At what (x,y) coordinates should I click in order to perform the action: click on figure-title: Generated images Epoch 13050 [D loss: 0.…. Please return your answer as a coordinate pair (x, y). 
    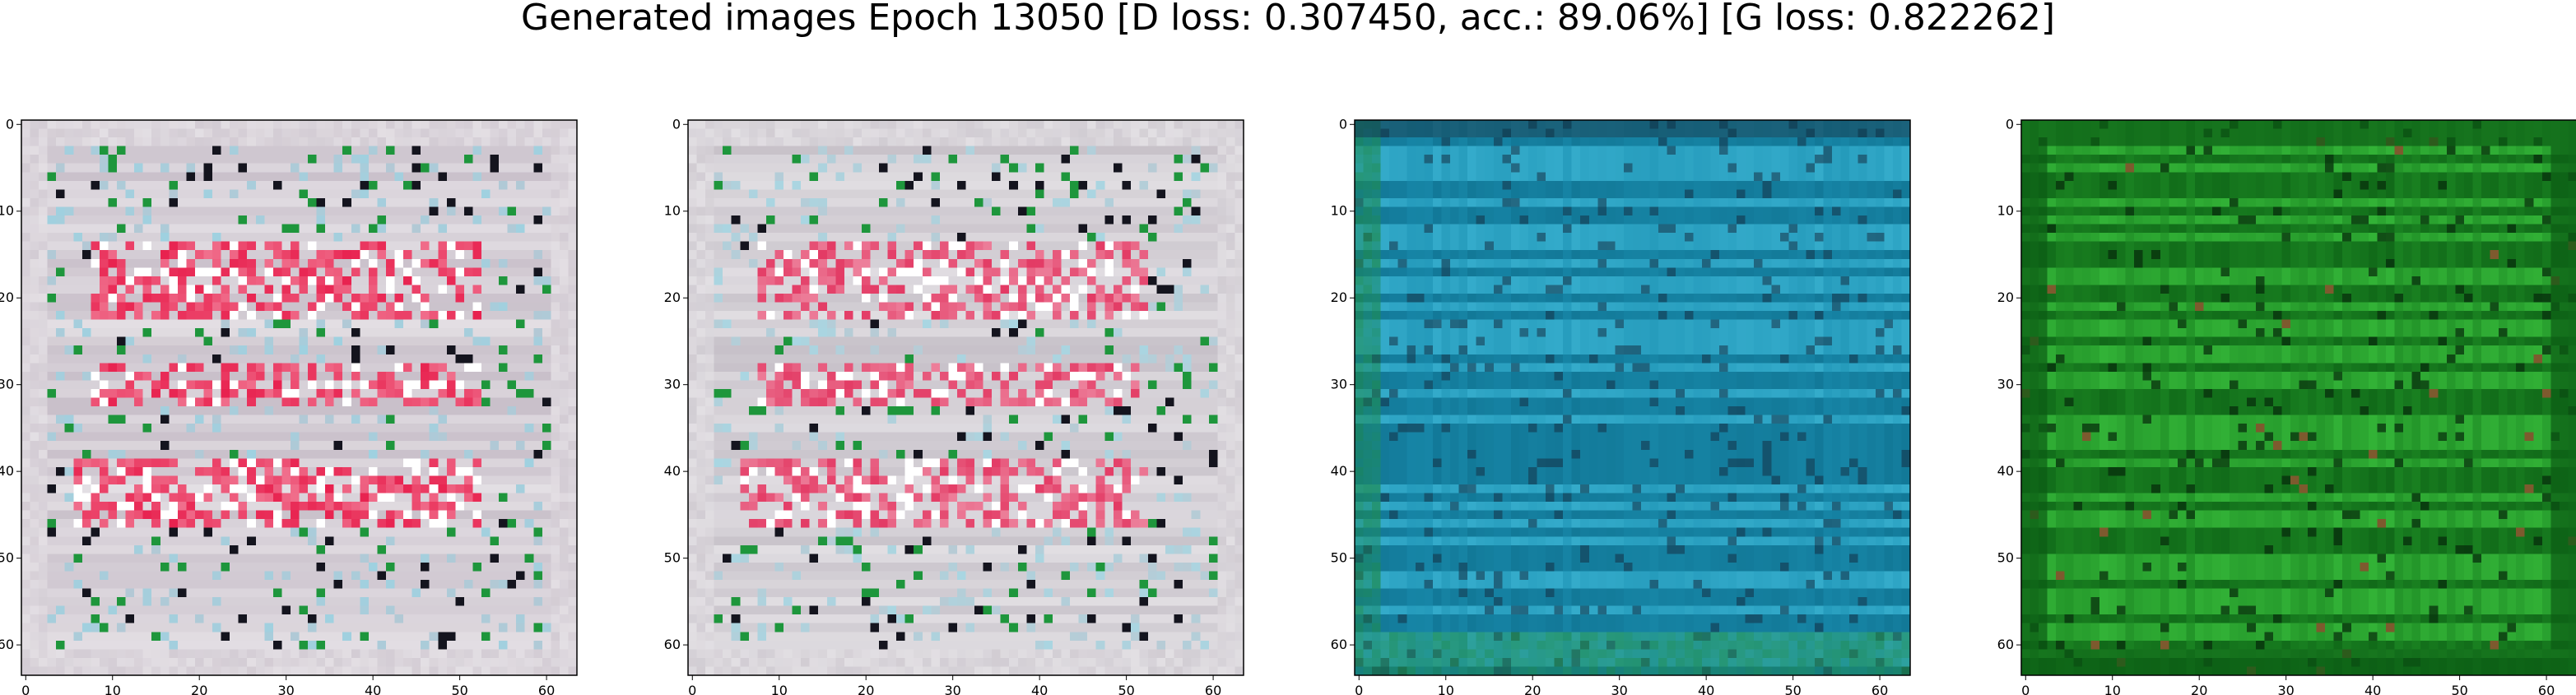
    Looking at the image, I should click on (1288, 19).